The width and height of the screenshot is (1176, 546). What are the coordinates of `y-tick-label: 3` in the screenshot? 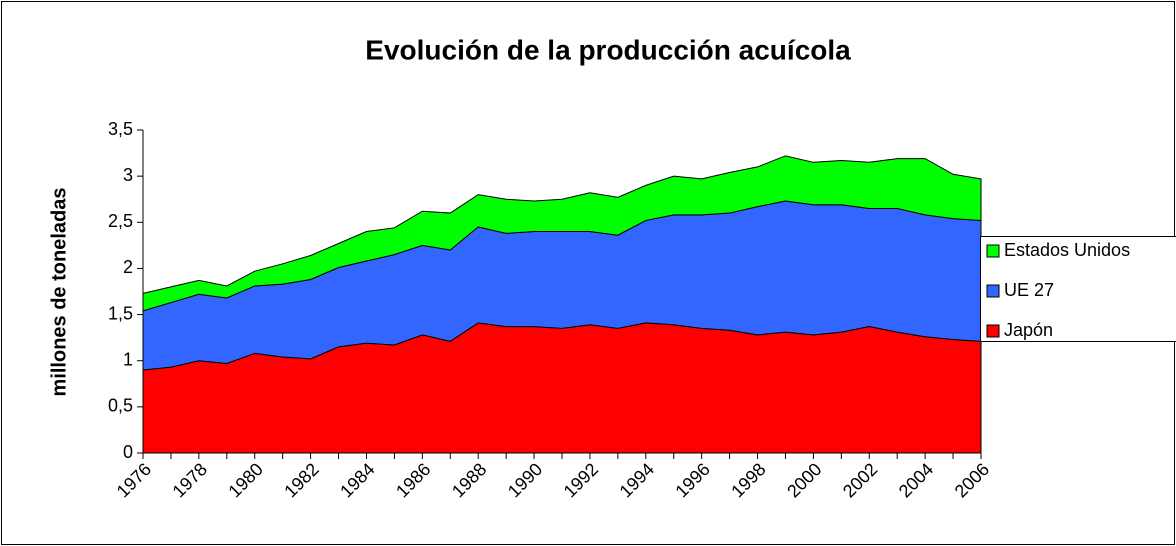 It's located at (128, 175).